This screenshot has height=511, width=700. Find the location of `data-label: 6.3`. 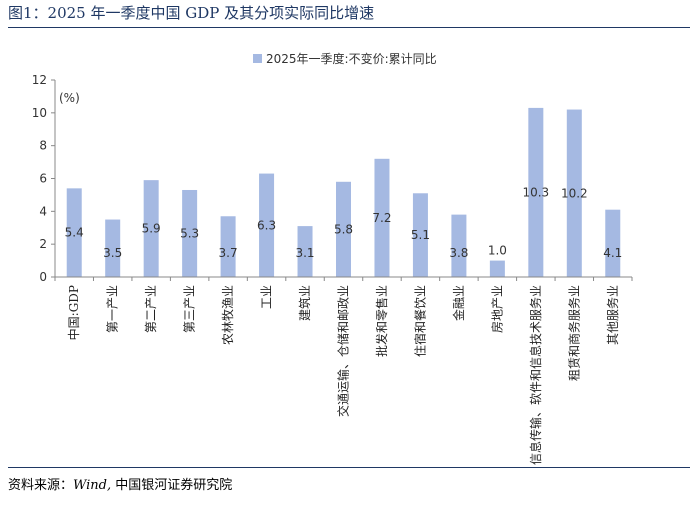

data-label: 6.3 is located at coordinates (266, 225).